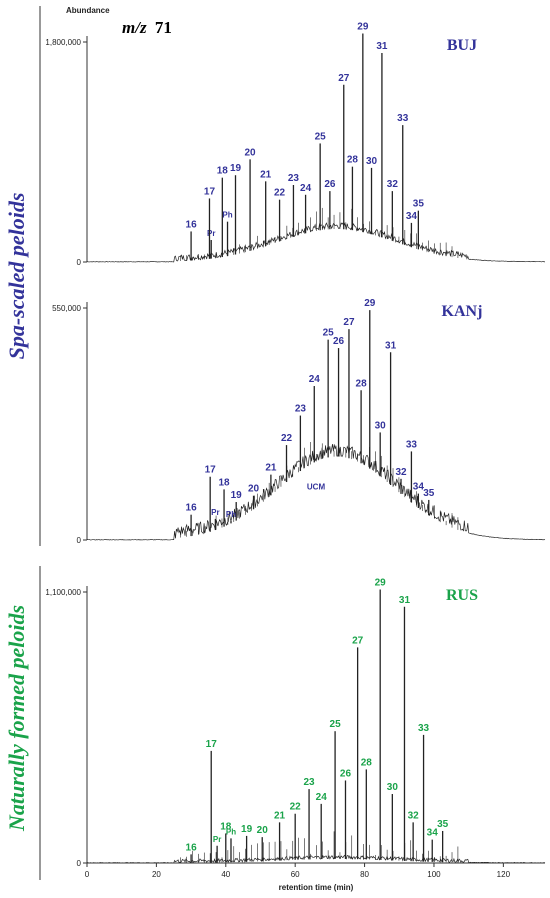 The width and height of the screenshot is (550, 898). I want to click on ucm-label: UCM, so click(316, 487).